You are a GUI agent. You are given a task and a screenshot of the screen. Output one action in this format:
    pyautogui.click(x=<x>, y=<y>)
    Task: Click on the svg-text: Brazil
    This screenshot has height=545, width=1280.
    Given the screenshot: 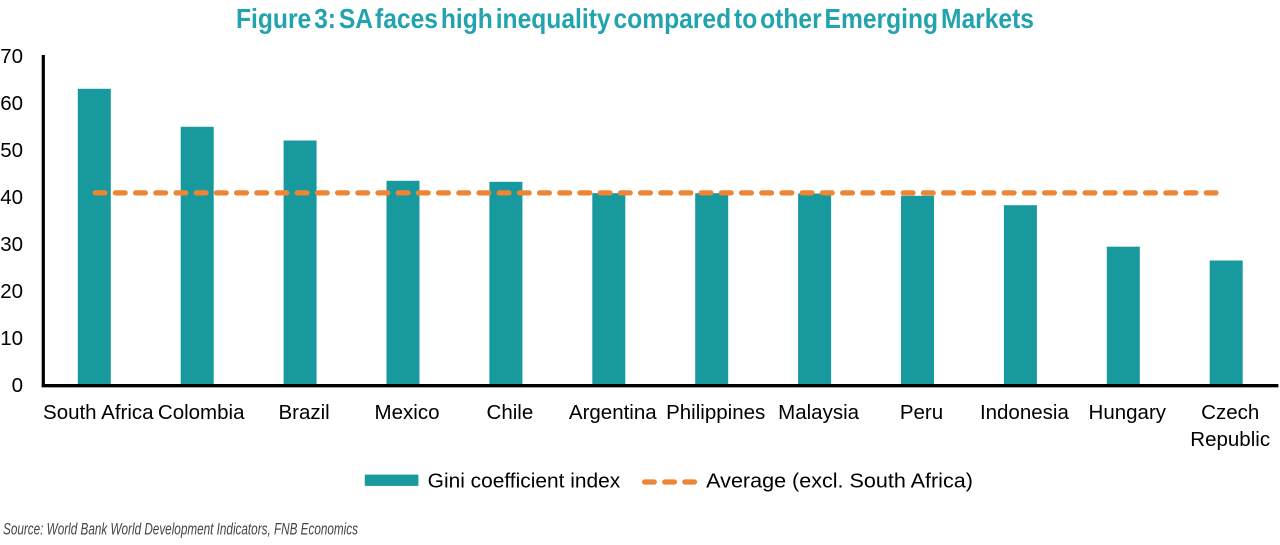 What is the action you would take?
    pyautogui.click(x=303, y=412)
    